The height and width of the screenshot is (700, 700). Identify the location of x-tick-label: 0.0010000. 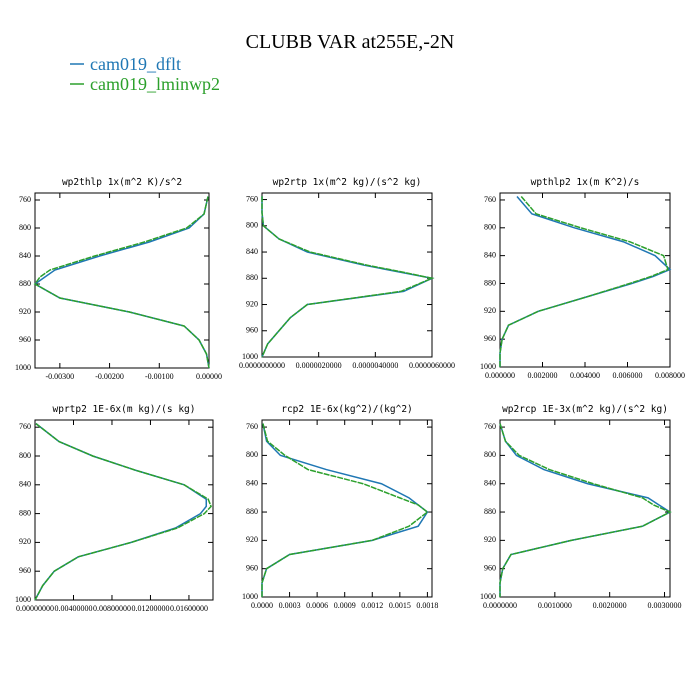
(555, 605).